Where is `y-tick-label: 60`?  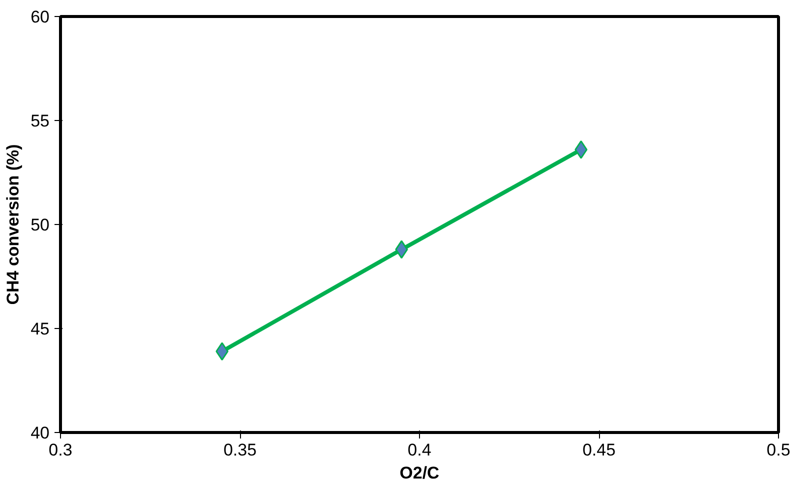 y-tick-label: 60 is located at coordinates (40, 17).